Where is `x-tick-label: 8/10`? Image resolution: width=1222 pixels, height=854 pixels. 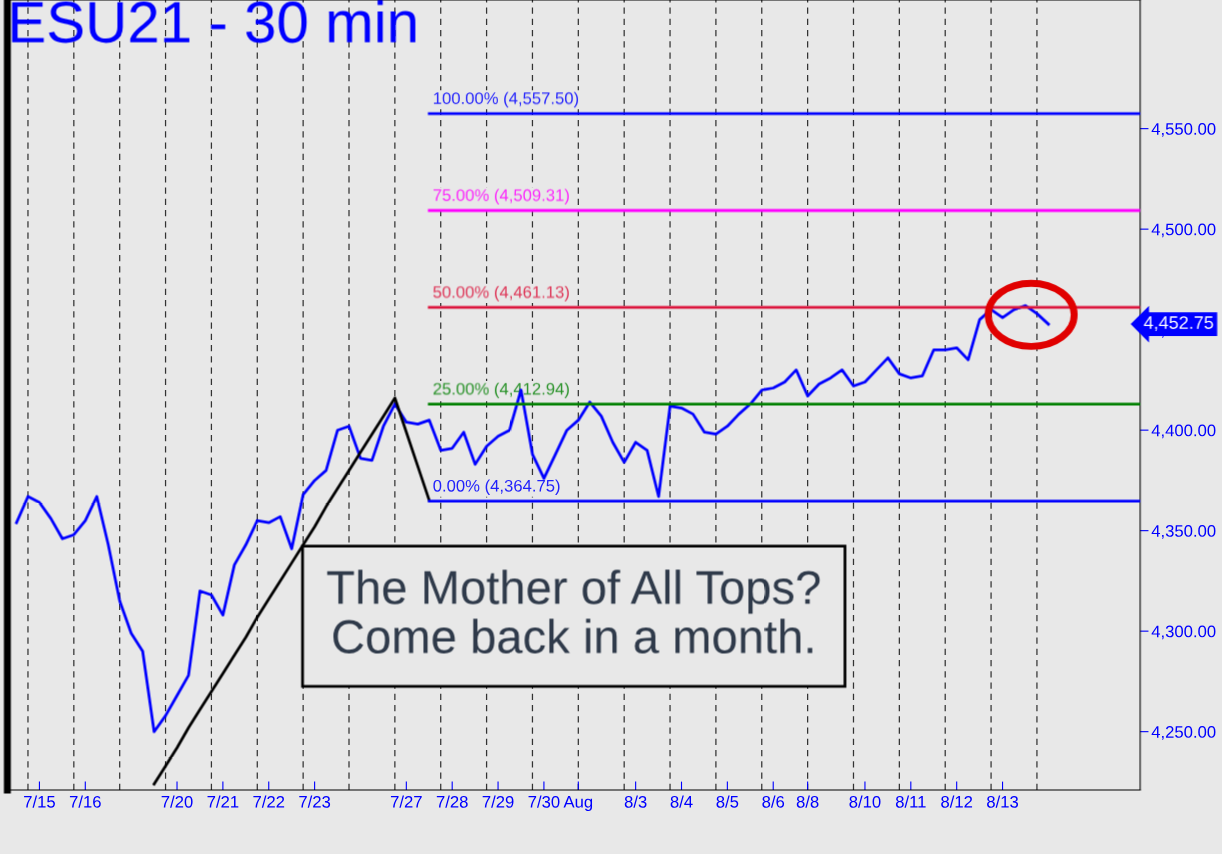
x-tick-label: 8/10 is located at coordinates (865, 801).